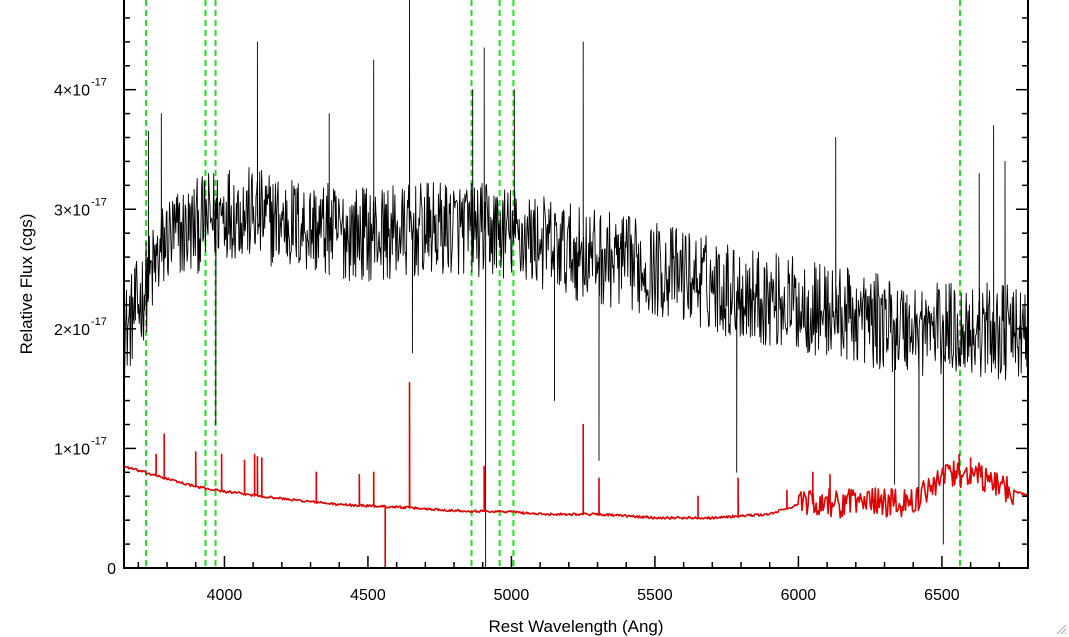 The width and height of the screenshot is (1069, 637). I want to click on x-tick-label: 6500, so click(942, 595).